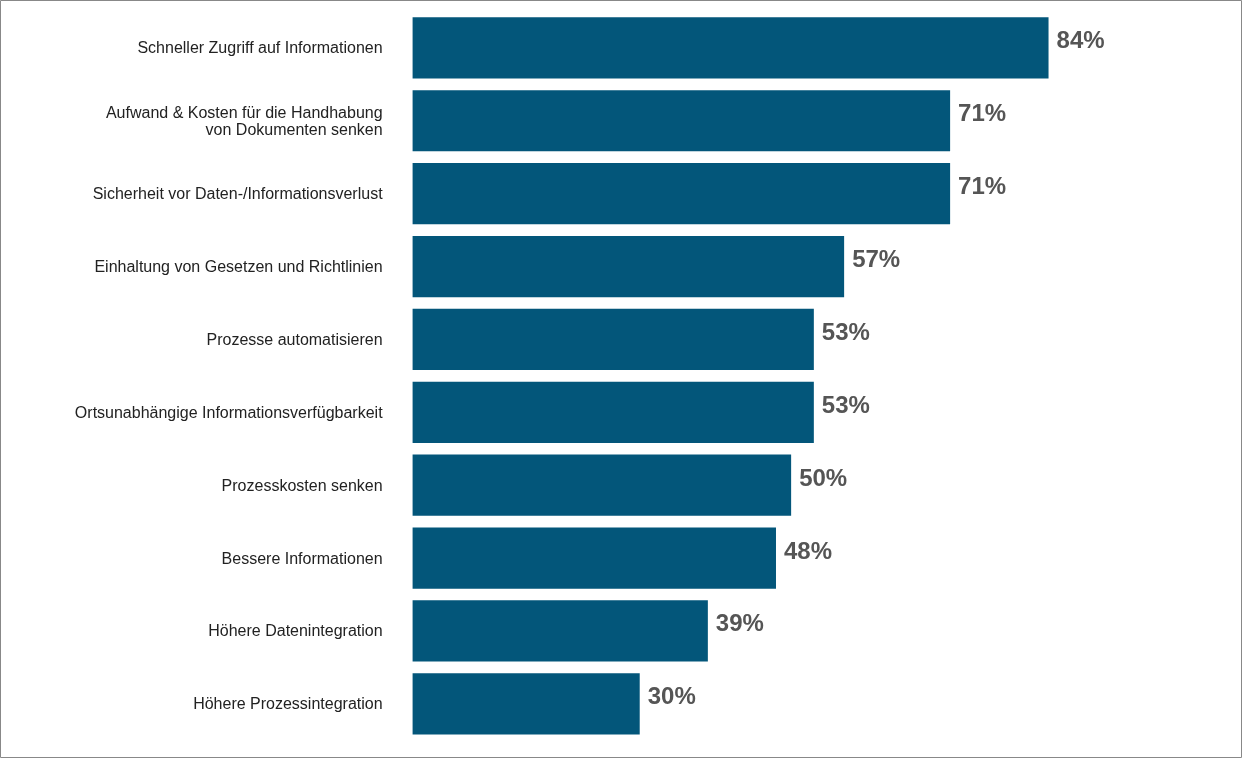 The width and height of the screenshot is (1242, 758). I want to click on data-label: 30%, so click(671, 696).